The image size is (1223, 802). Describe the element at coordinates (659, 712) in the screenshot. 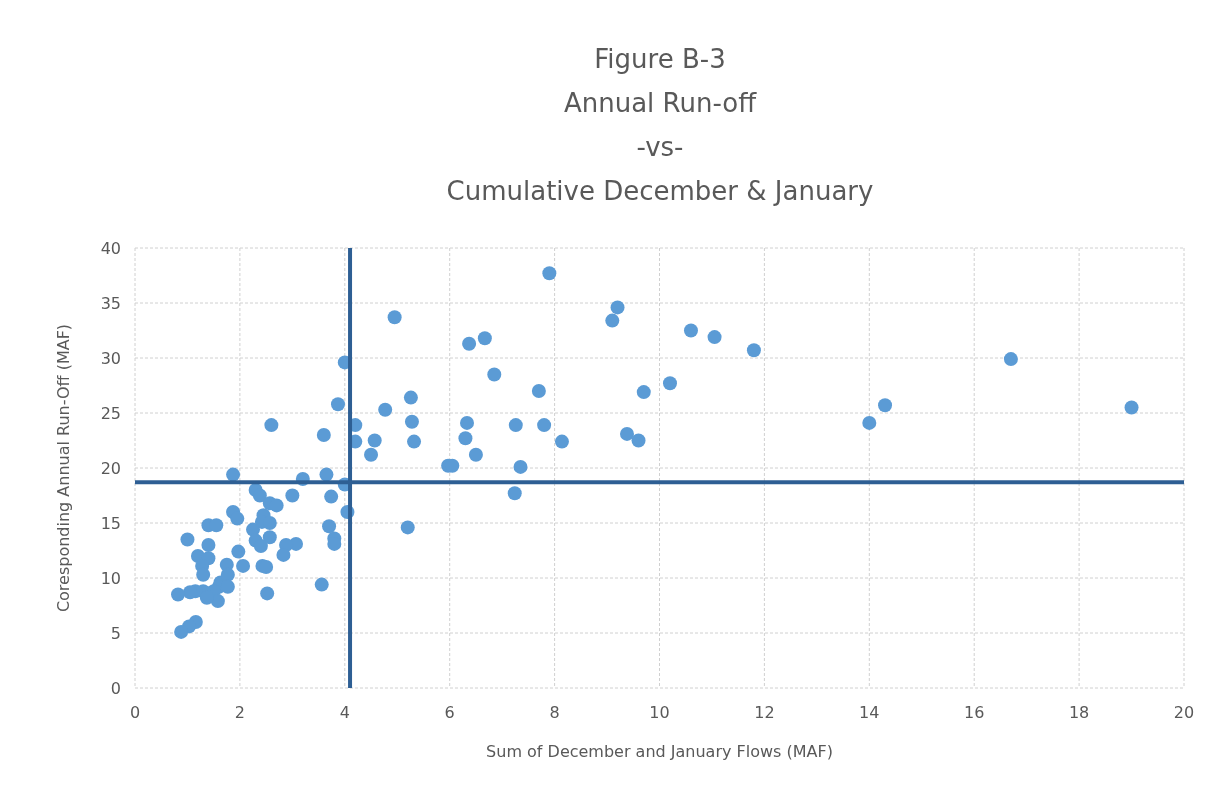

I see `x-tick-label: 10` at that location.